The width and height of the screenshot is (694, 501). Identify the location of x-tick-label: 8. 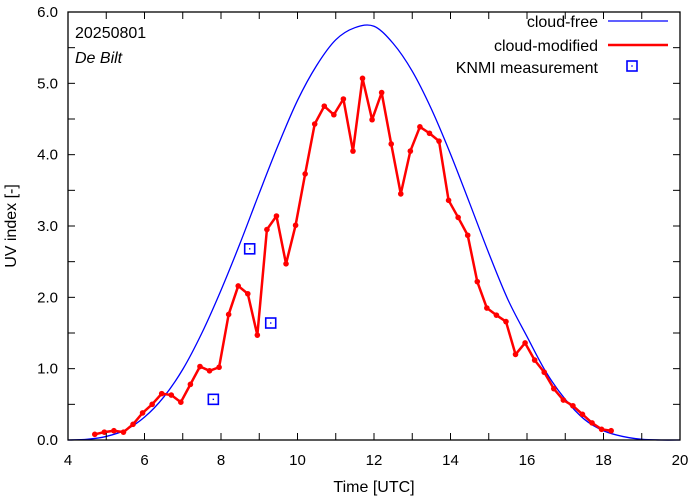
(221, 460).